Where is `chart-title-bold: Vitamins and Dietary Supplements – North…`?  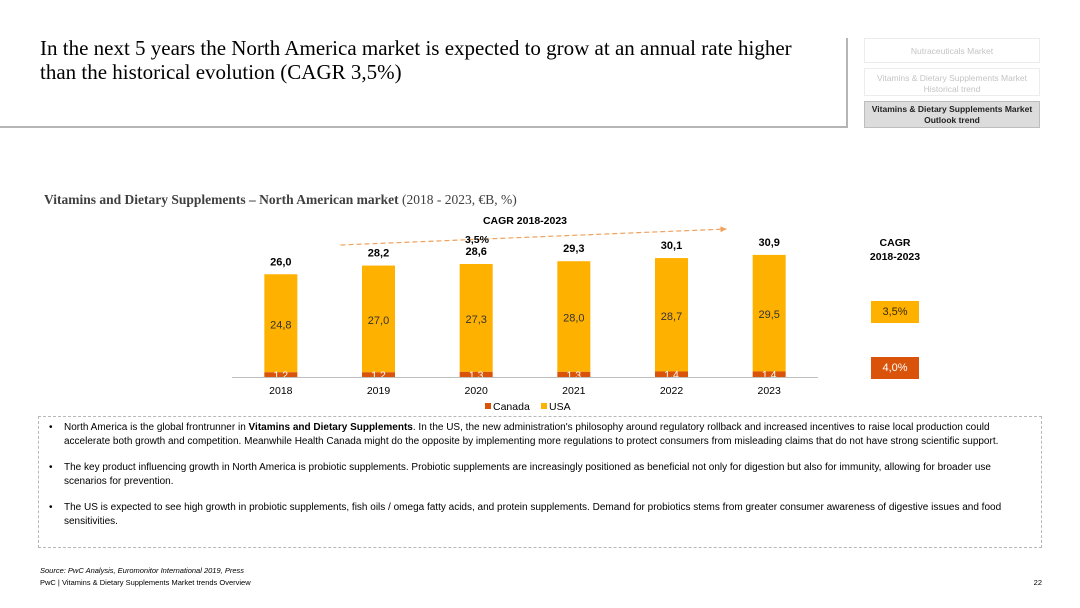
chart-title-bold: Vitamins and Dietary Supplements – North… is located at coordinates (221, 199).